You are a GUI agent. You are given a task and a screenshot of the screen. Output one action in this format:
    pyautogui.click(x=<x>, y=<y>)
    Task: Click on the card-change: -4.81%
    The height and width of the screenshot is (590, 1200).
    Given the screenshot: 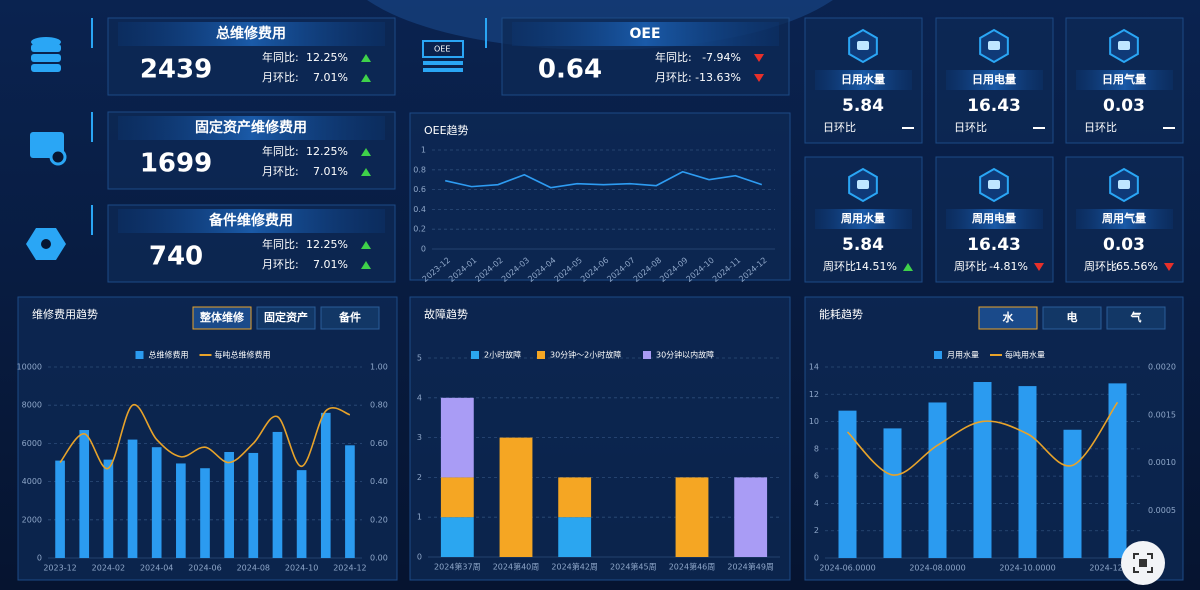 What is the action you would take?
    pyautogui.click(x=1008, y=266)
    